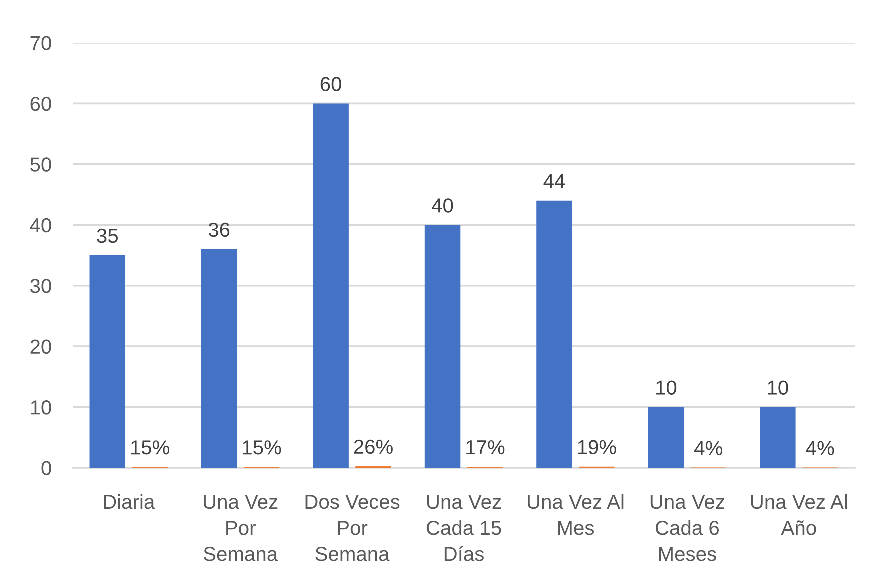 This screenshot has width=871, height=581. What do you see at coordinates (41, 225) in the screenshot?
I see `y-tick-label: 40` at bounding box center [41, 225].